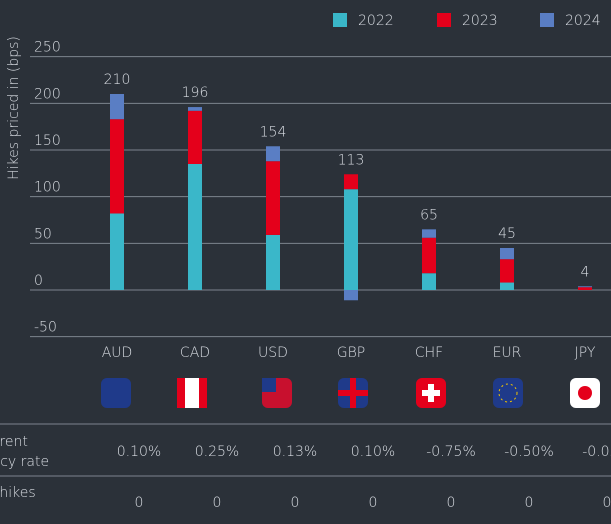  I want to click on total-label: 4, so click(585, 272).